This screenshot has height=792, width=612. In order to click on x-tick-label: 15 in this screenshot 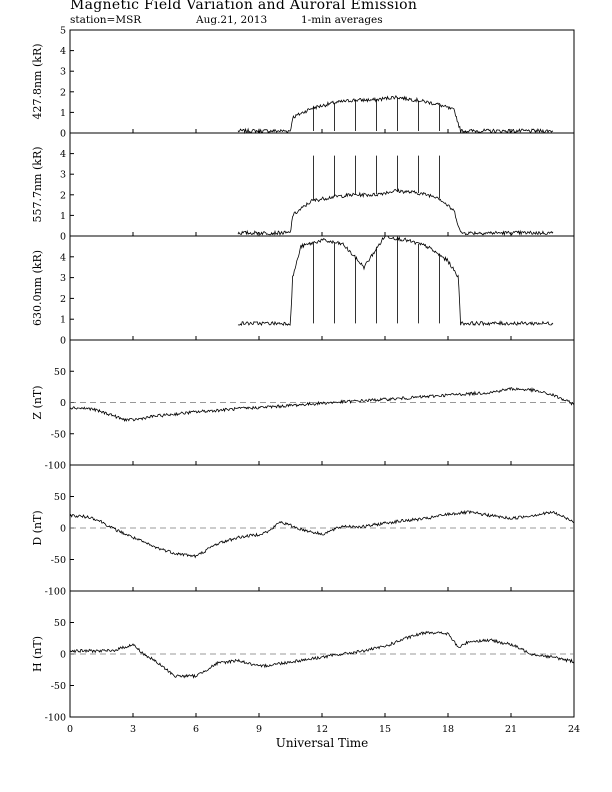, I will do `click(385, 729)`.